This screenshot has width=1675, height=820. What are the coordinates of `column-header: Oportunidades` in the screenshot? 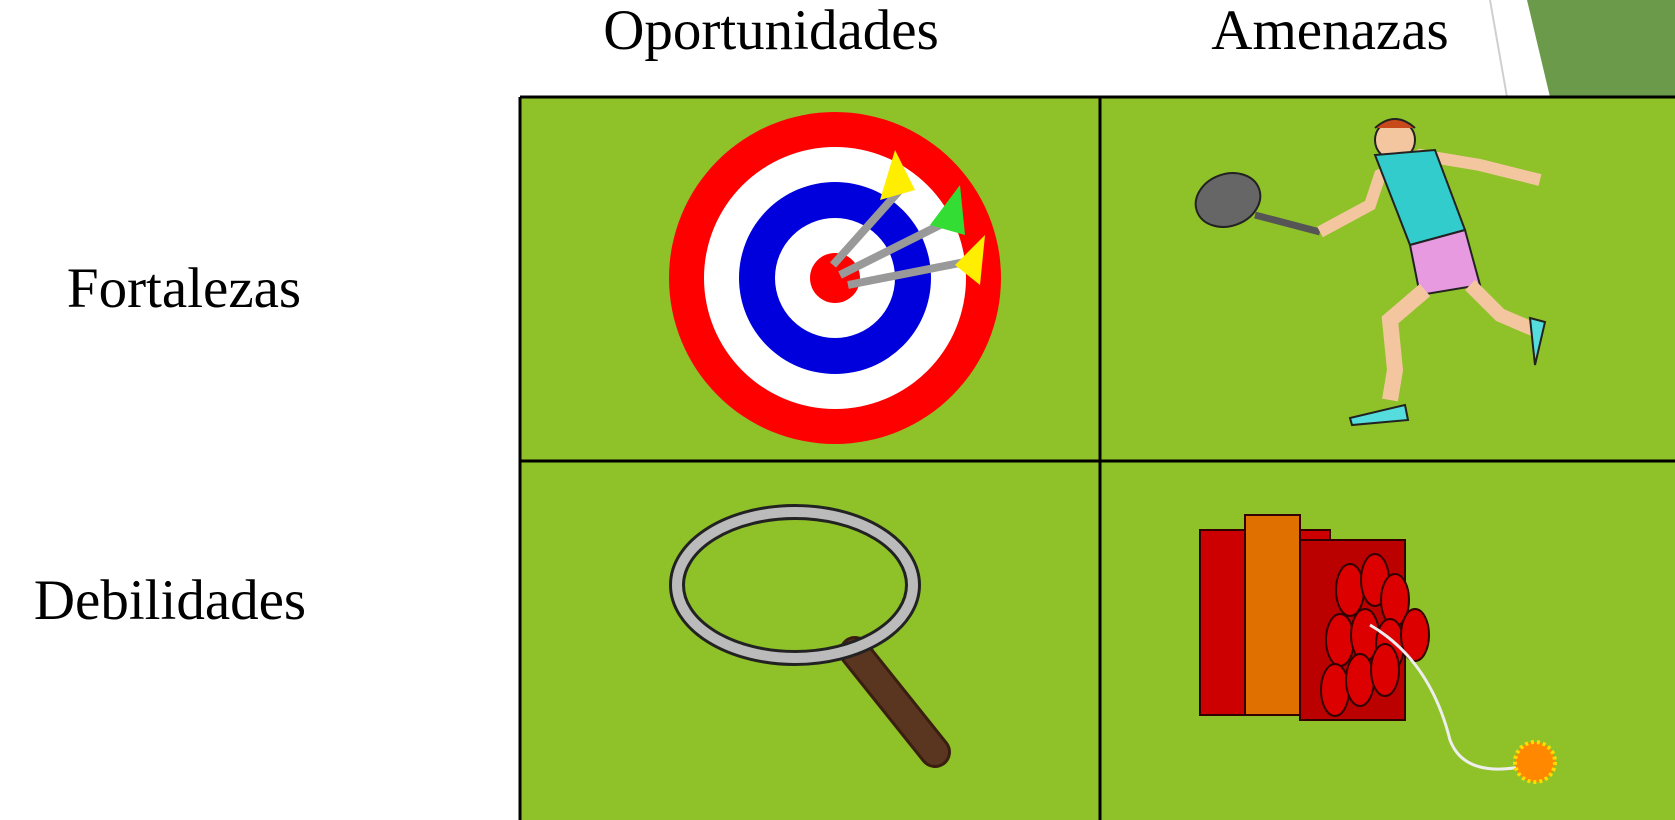 It's located at (771, 31).